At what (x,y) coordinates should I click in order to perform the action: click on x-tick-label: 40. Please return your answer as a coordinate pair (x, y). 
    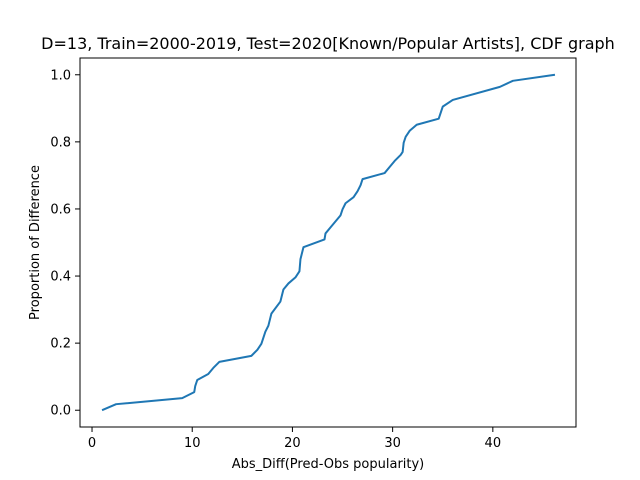
    Looking at the image, I should click on (493, 443).